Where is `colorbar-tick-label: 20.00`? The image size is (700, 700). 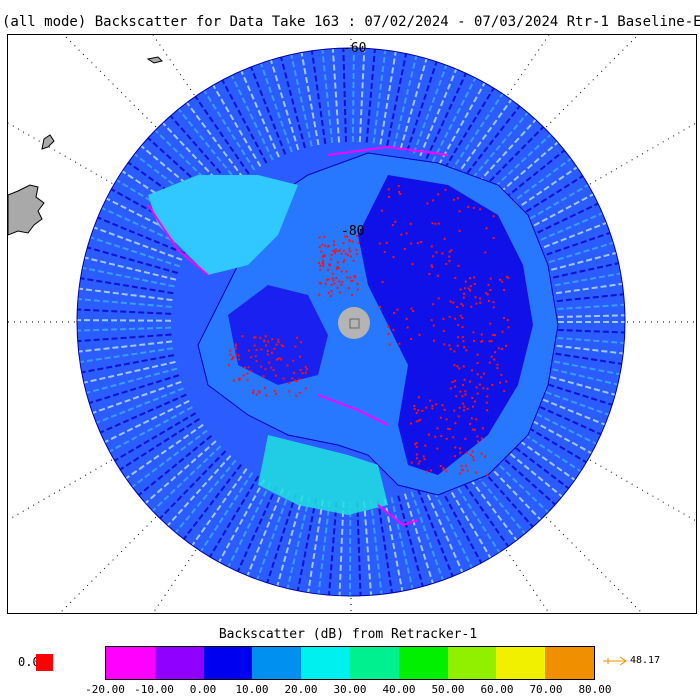
colorbar-tick-label: 20.00 is located at coordinates (301, 689).